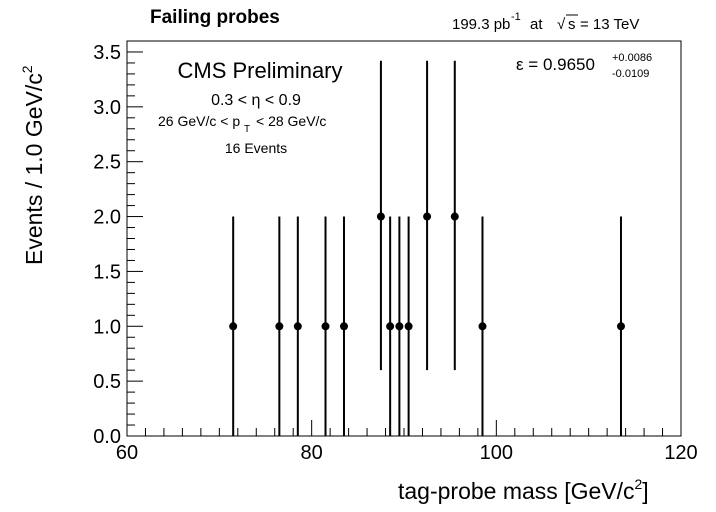 This screenshot has width=716, height=512. What do you see at coordinates (407, 453) in the screenshot?
I see `x-axis-tick-labels: 60 80 100 120` at bounding box center [407, 453].